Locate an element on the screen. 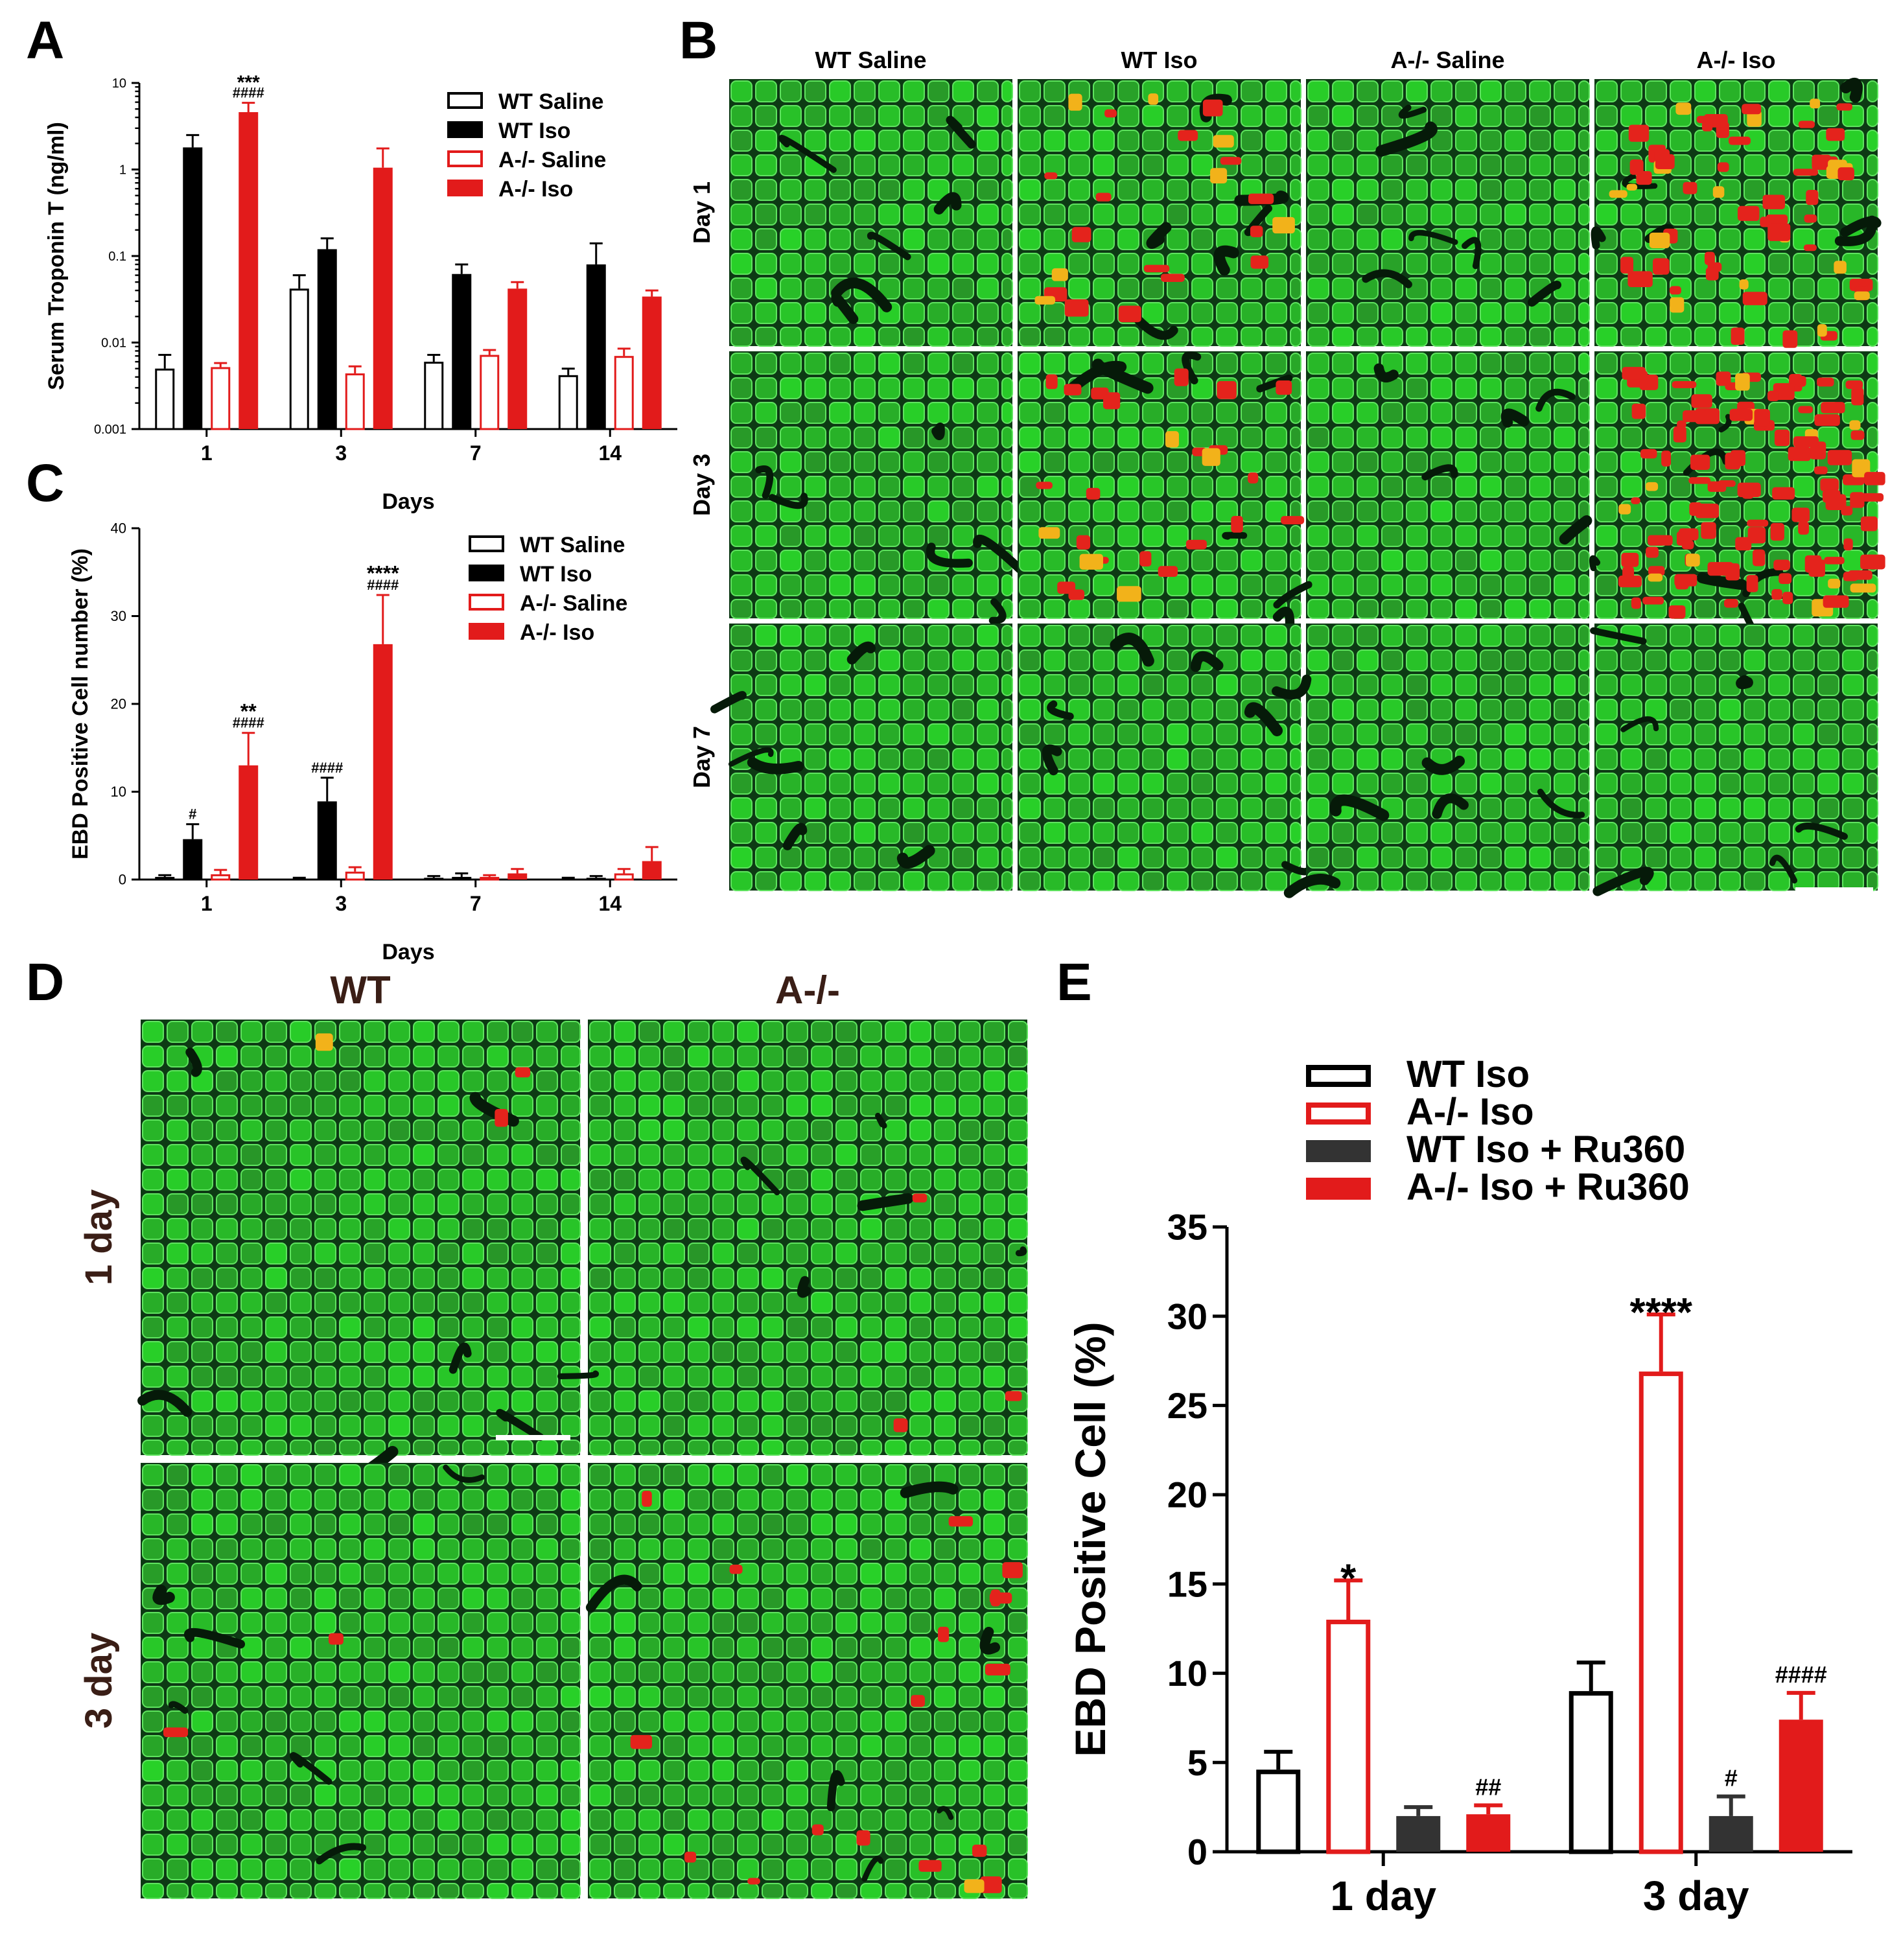 The height and width of the screenshot is (1960, 1901). x-tick-label: 7 is located at coordinates (476, 903).